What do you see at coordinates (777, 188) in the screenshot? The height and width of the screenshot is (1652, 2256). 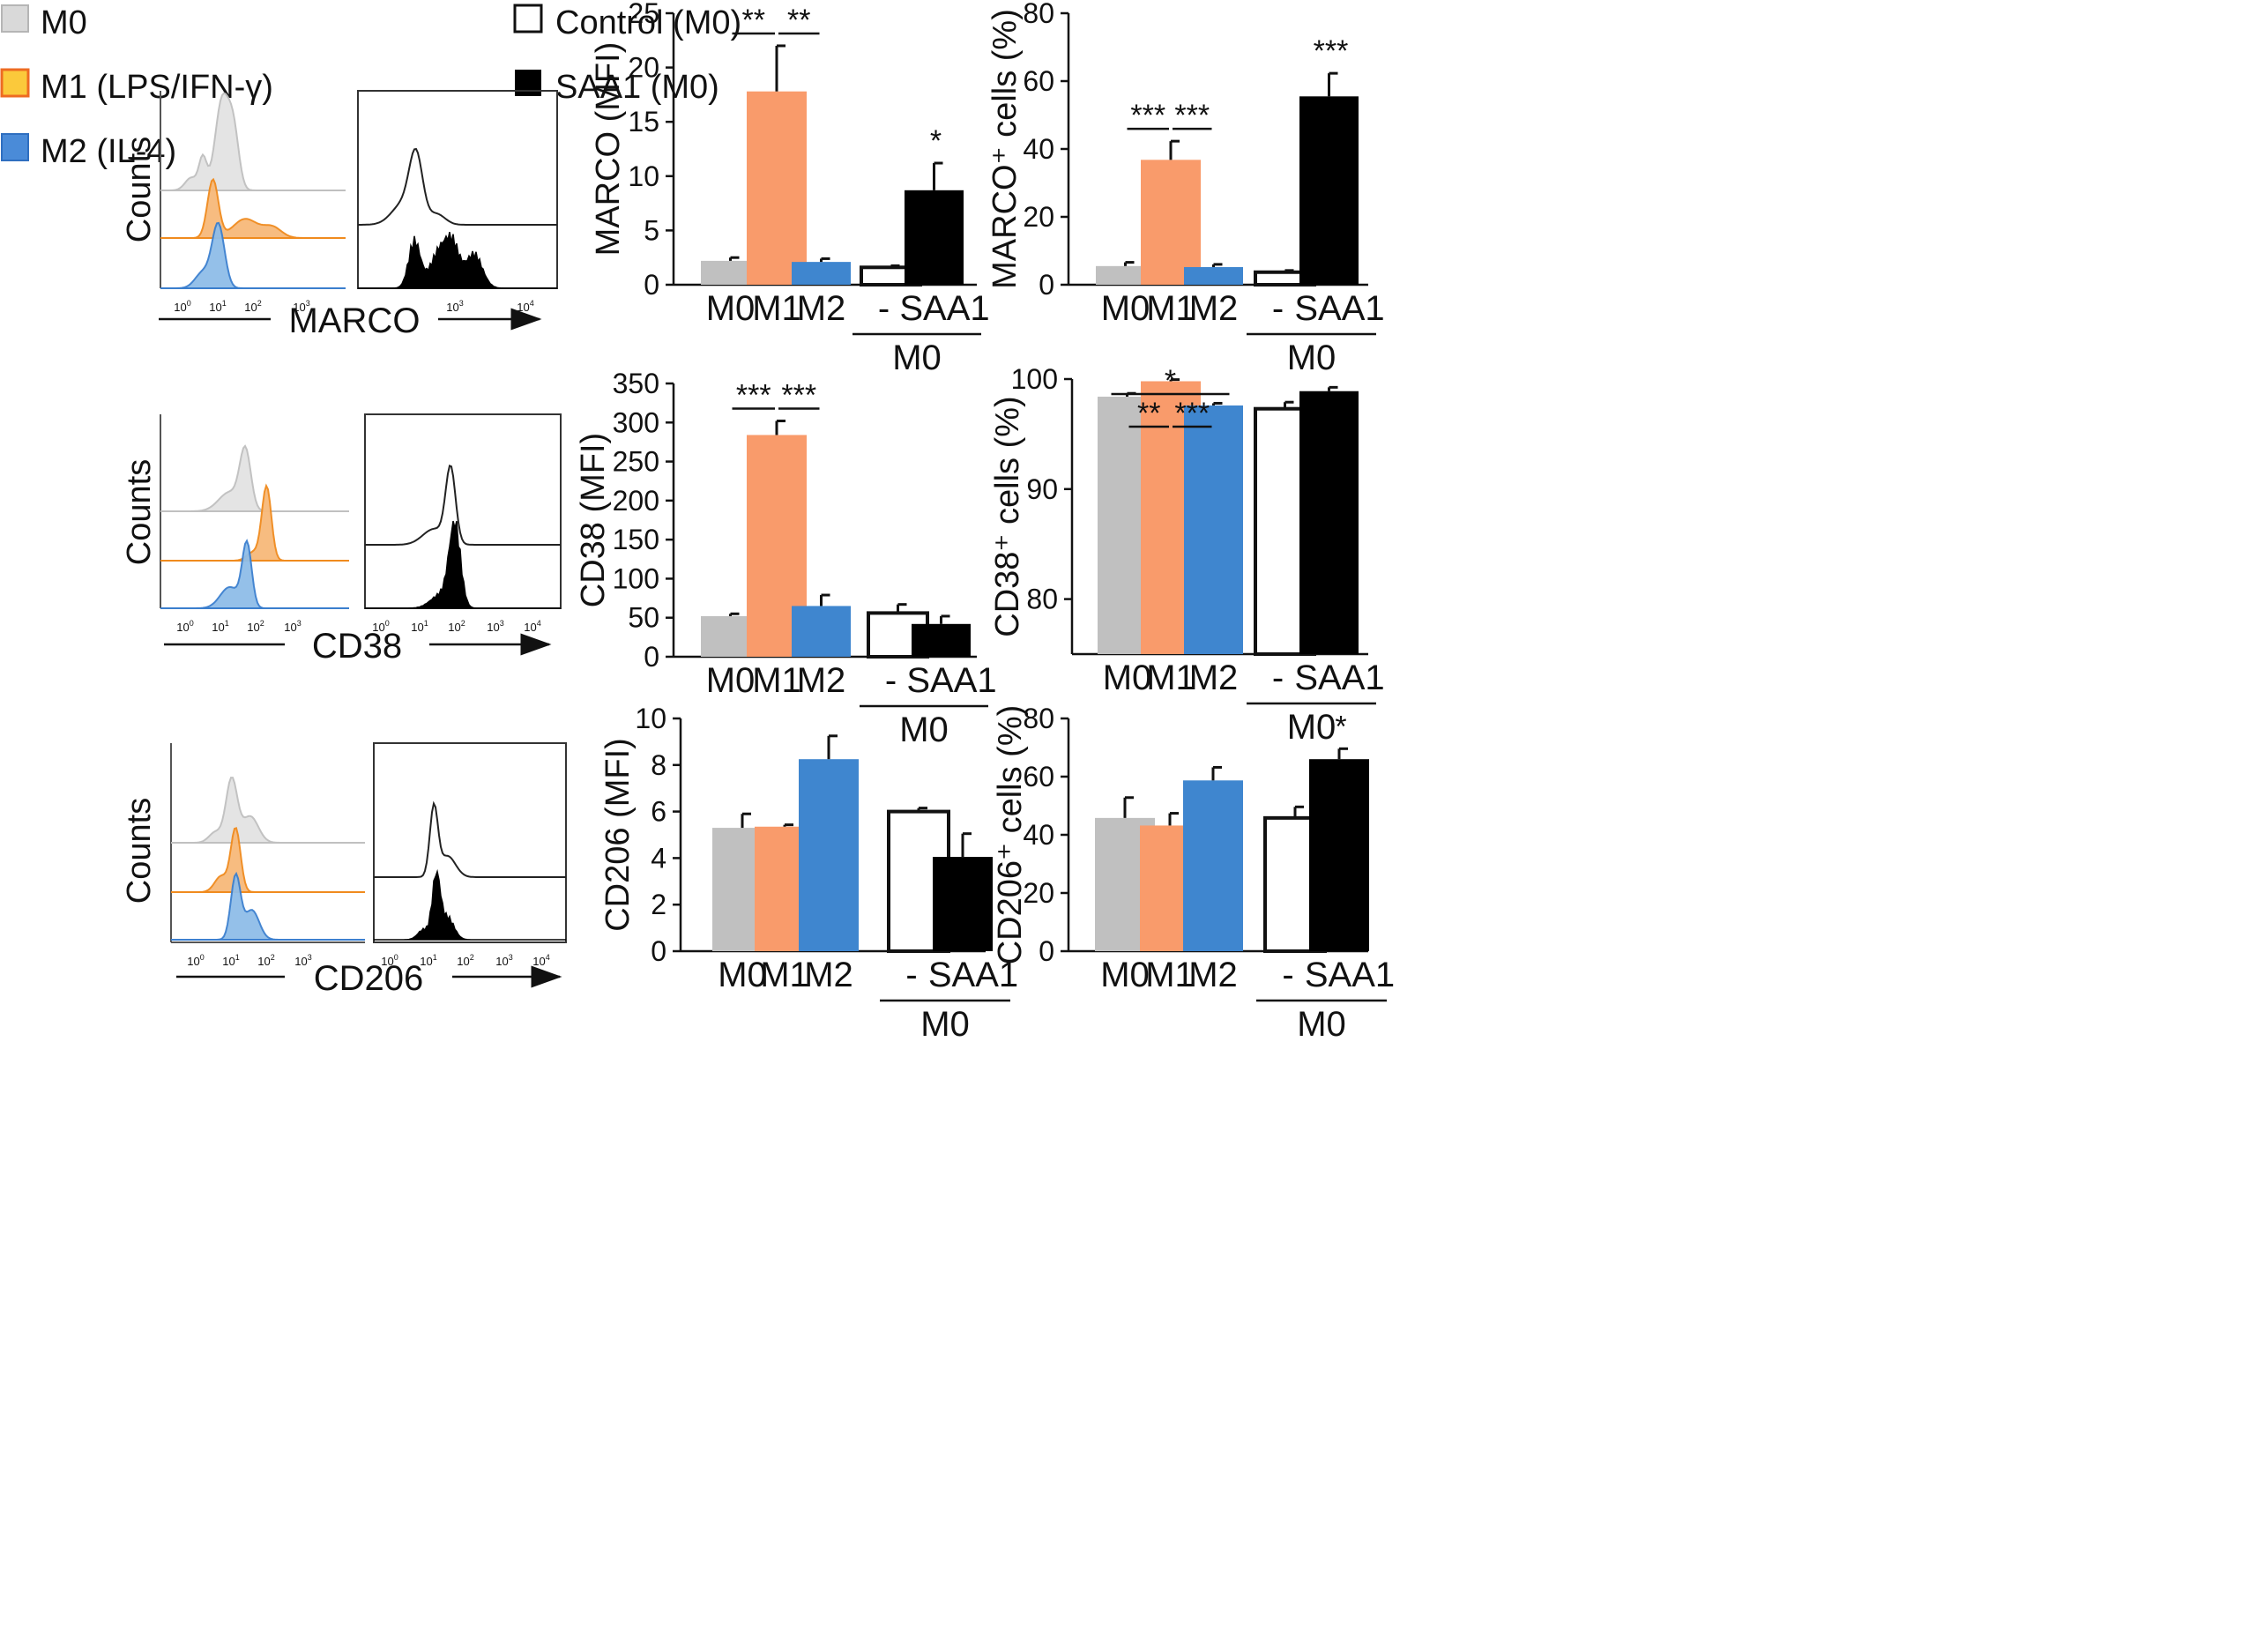 I see `bar-m1` at bounding box center [777, 188].